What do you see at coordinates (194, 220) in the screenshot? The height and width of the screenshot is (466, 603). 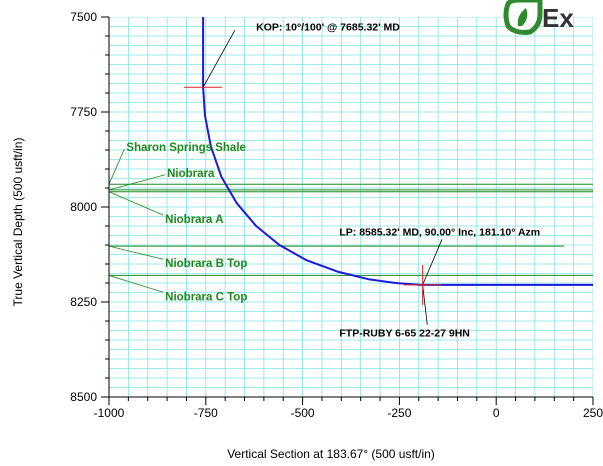 I see `formation-label: Niobrara A` at bounding box center [194, 220].